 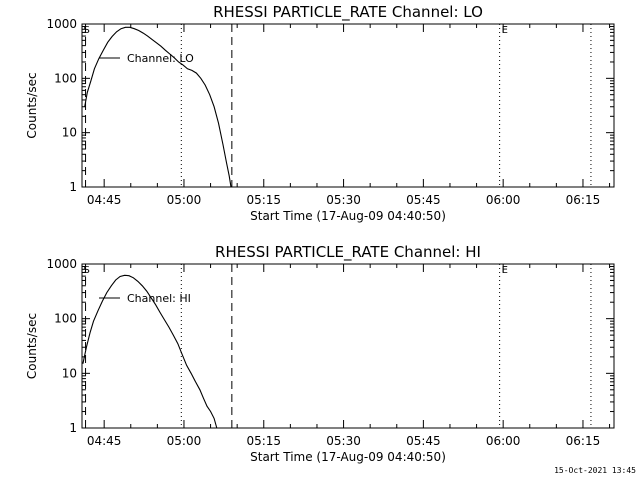 I want to click on legend-label: Channel: HI, so click(x=159, y=298).